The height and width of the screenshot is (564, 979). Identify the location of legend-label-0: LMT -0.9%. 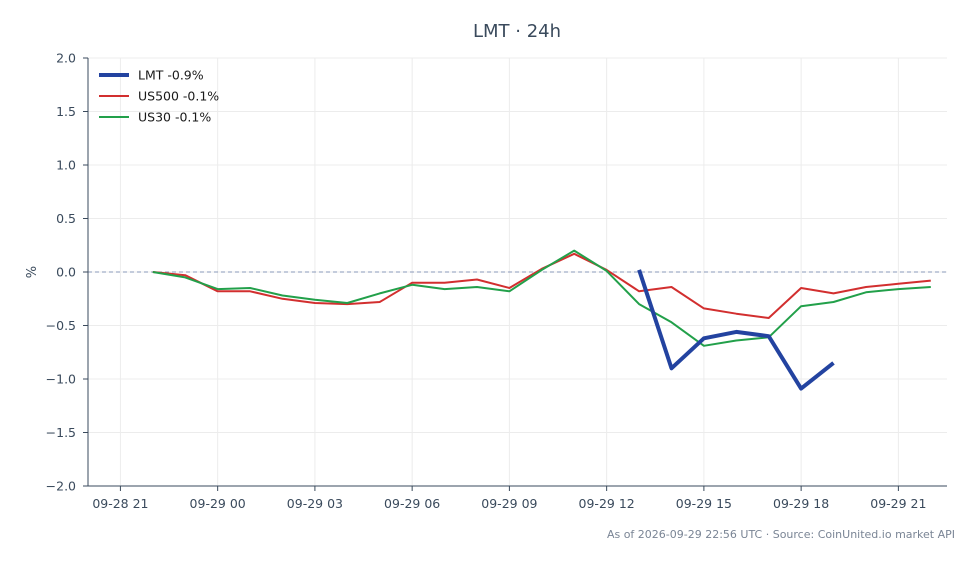
(171, 75).